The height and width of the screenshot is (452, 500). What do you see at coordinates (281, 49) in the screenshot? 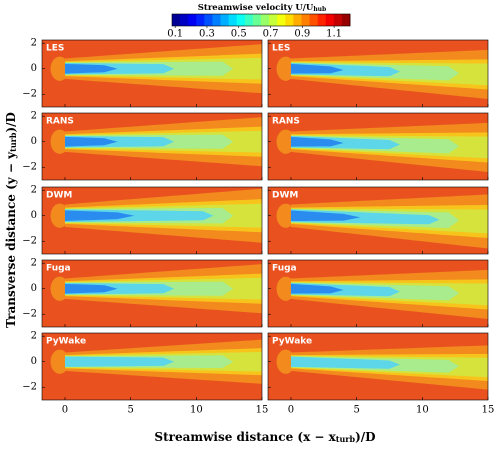
I see `panel-label: LES` at bounding box center [281, 49].